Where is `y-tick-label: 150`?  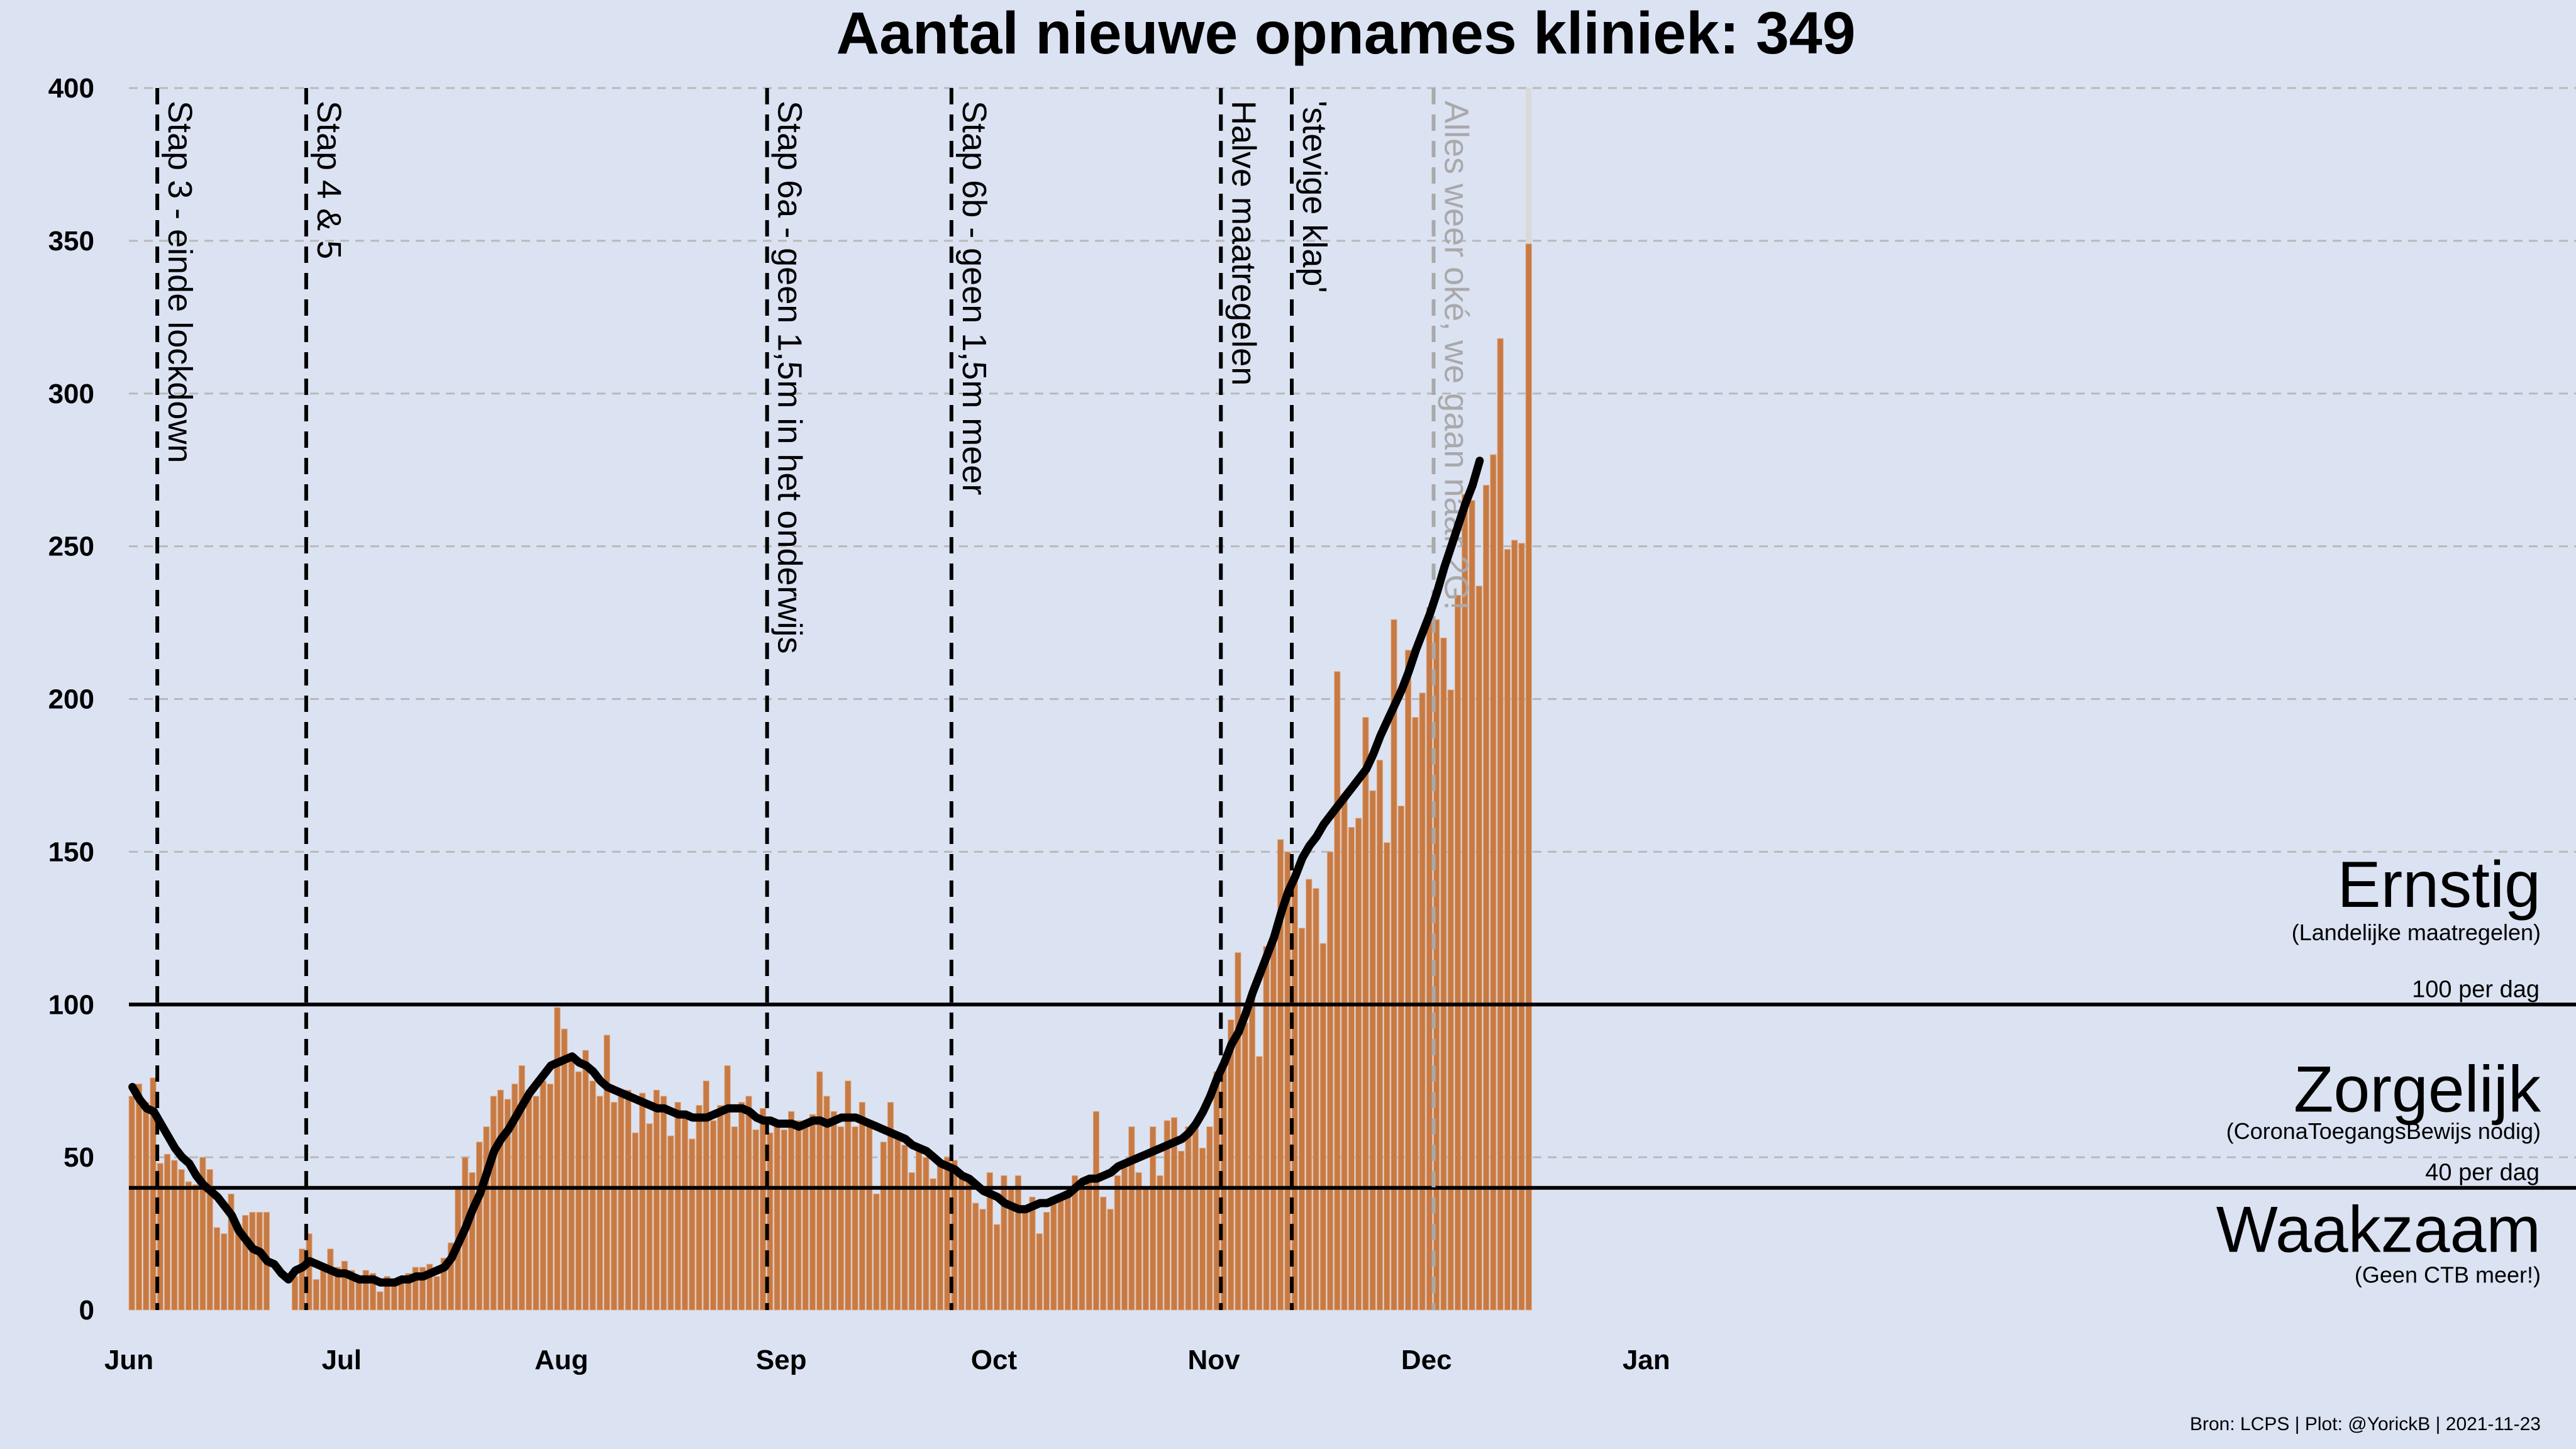 y-tick-label: 150 is located at coordinates (71, 851).